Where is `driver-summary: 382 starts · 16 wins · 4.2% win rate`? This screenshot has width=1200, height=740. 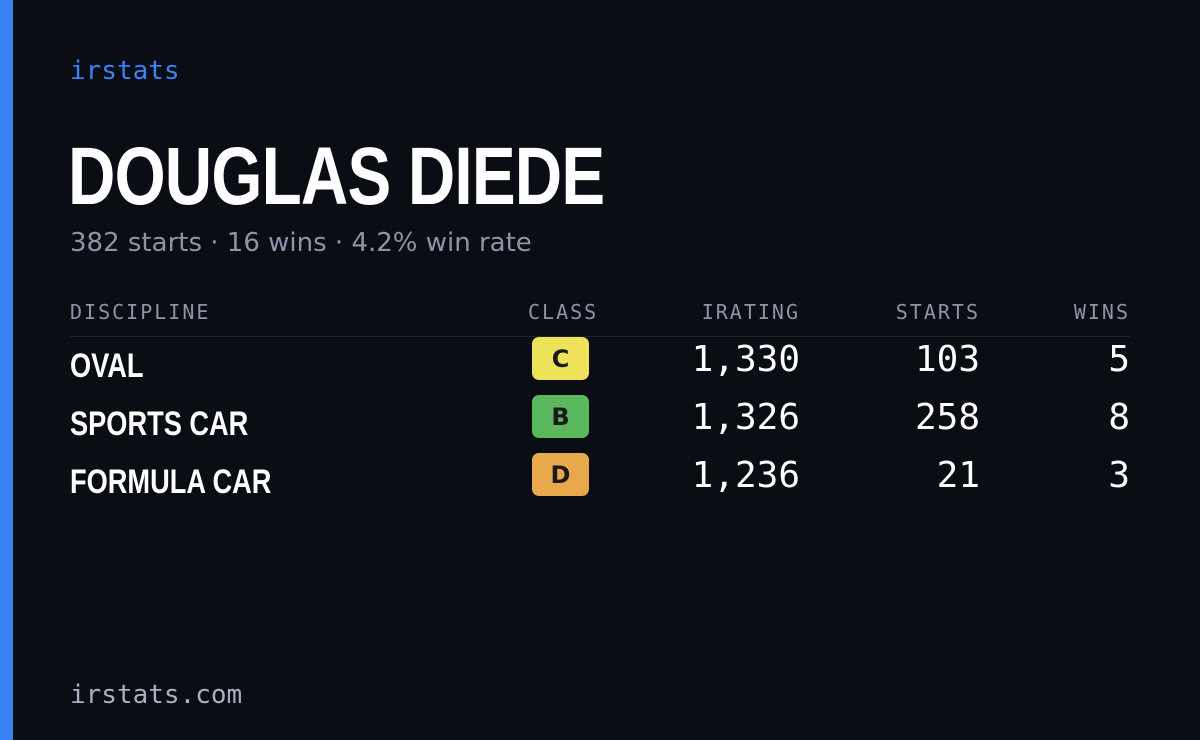
driver-summary: 382 starts · 16 wins · 4.2% win rate is located at coordinates (301, 243).